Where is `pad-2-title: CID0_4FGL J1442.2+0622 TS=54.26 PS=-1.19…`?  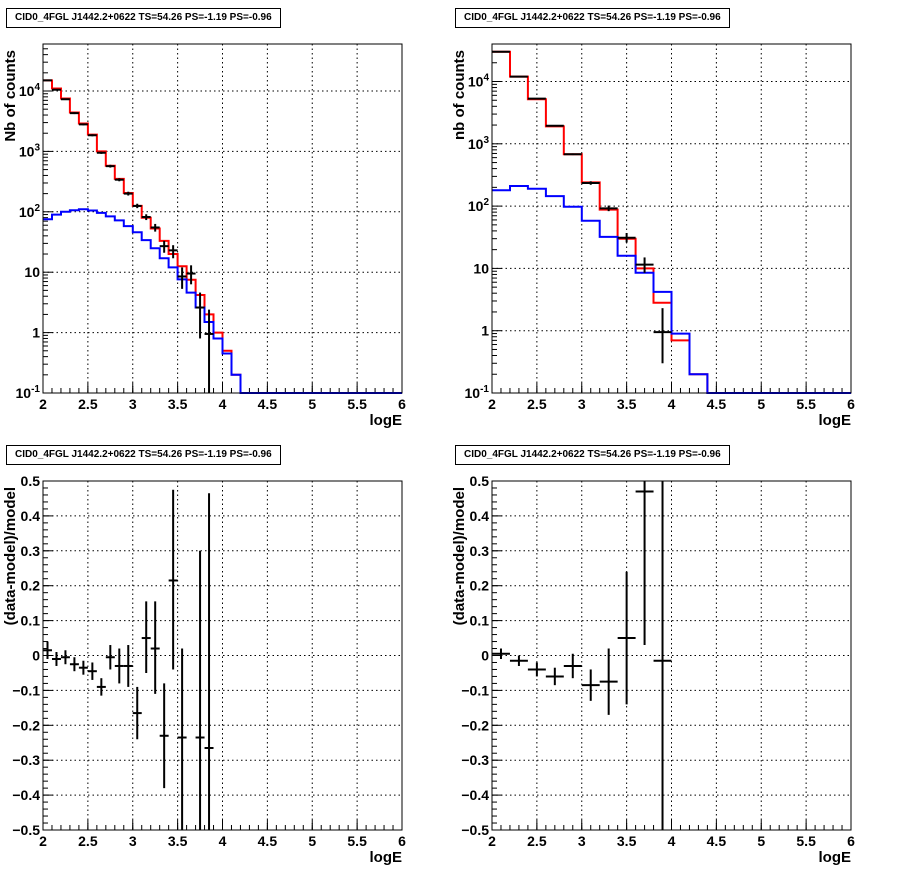
pad-2-title: CID0_4FGL J1442.2+0622 TS=54.26 PS=-1.19… is located at coordinates (592, 18).